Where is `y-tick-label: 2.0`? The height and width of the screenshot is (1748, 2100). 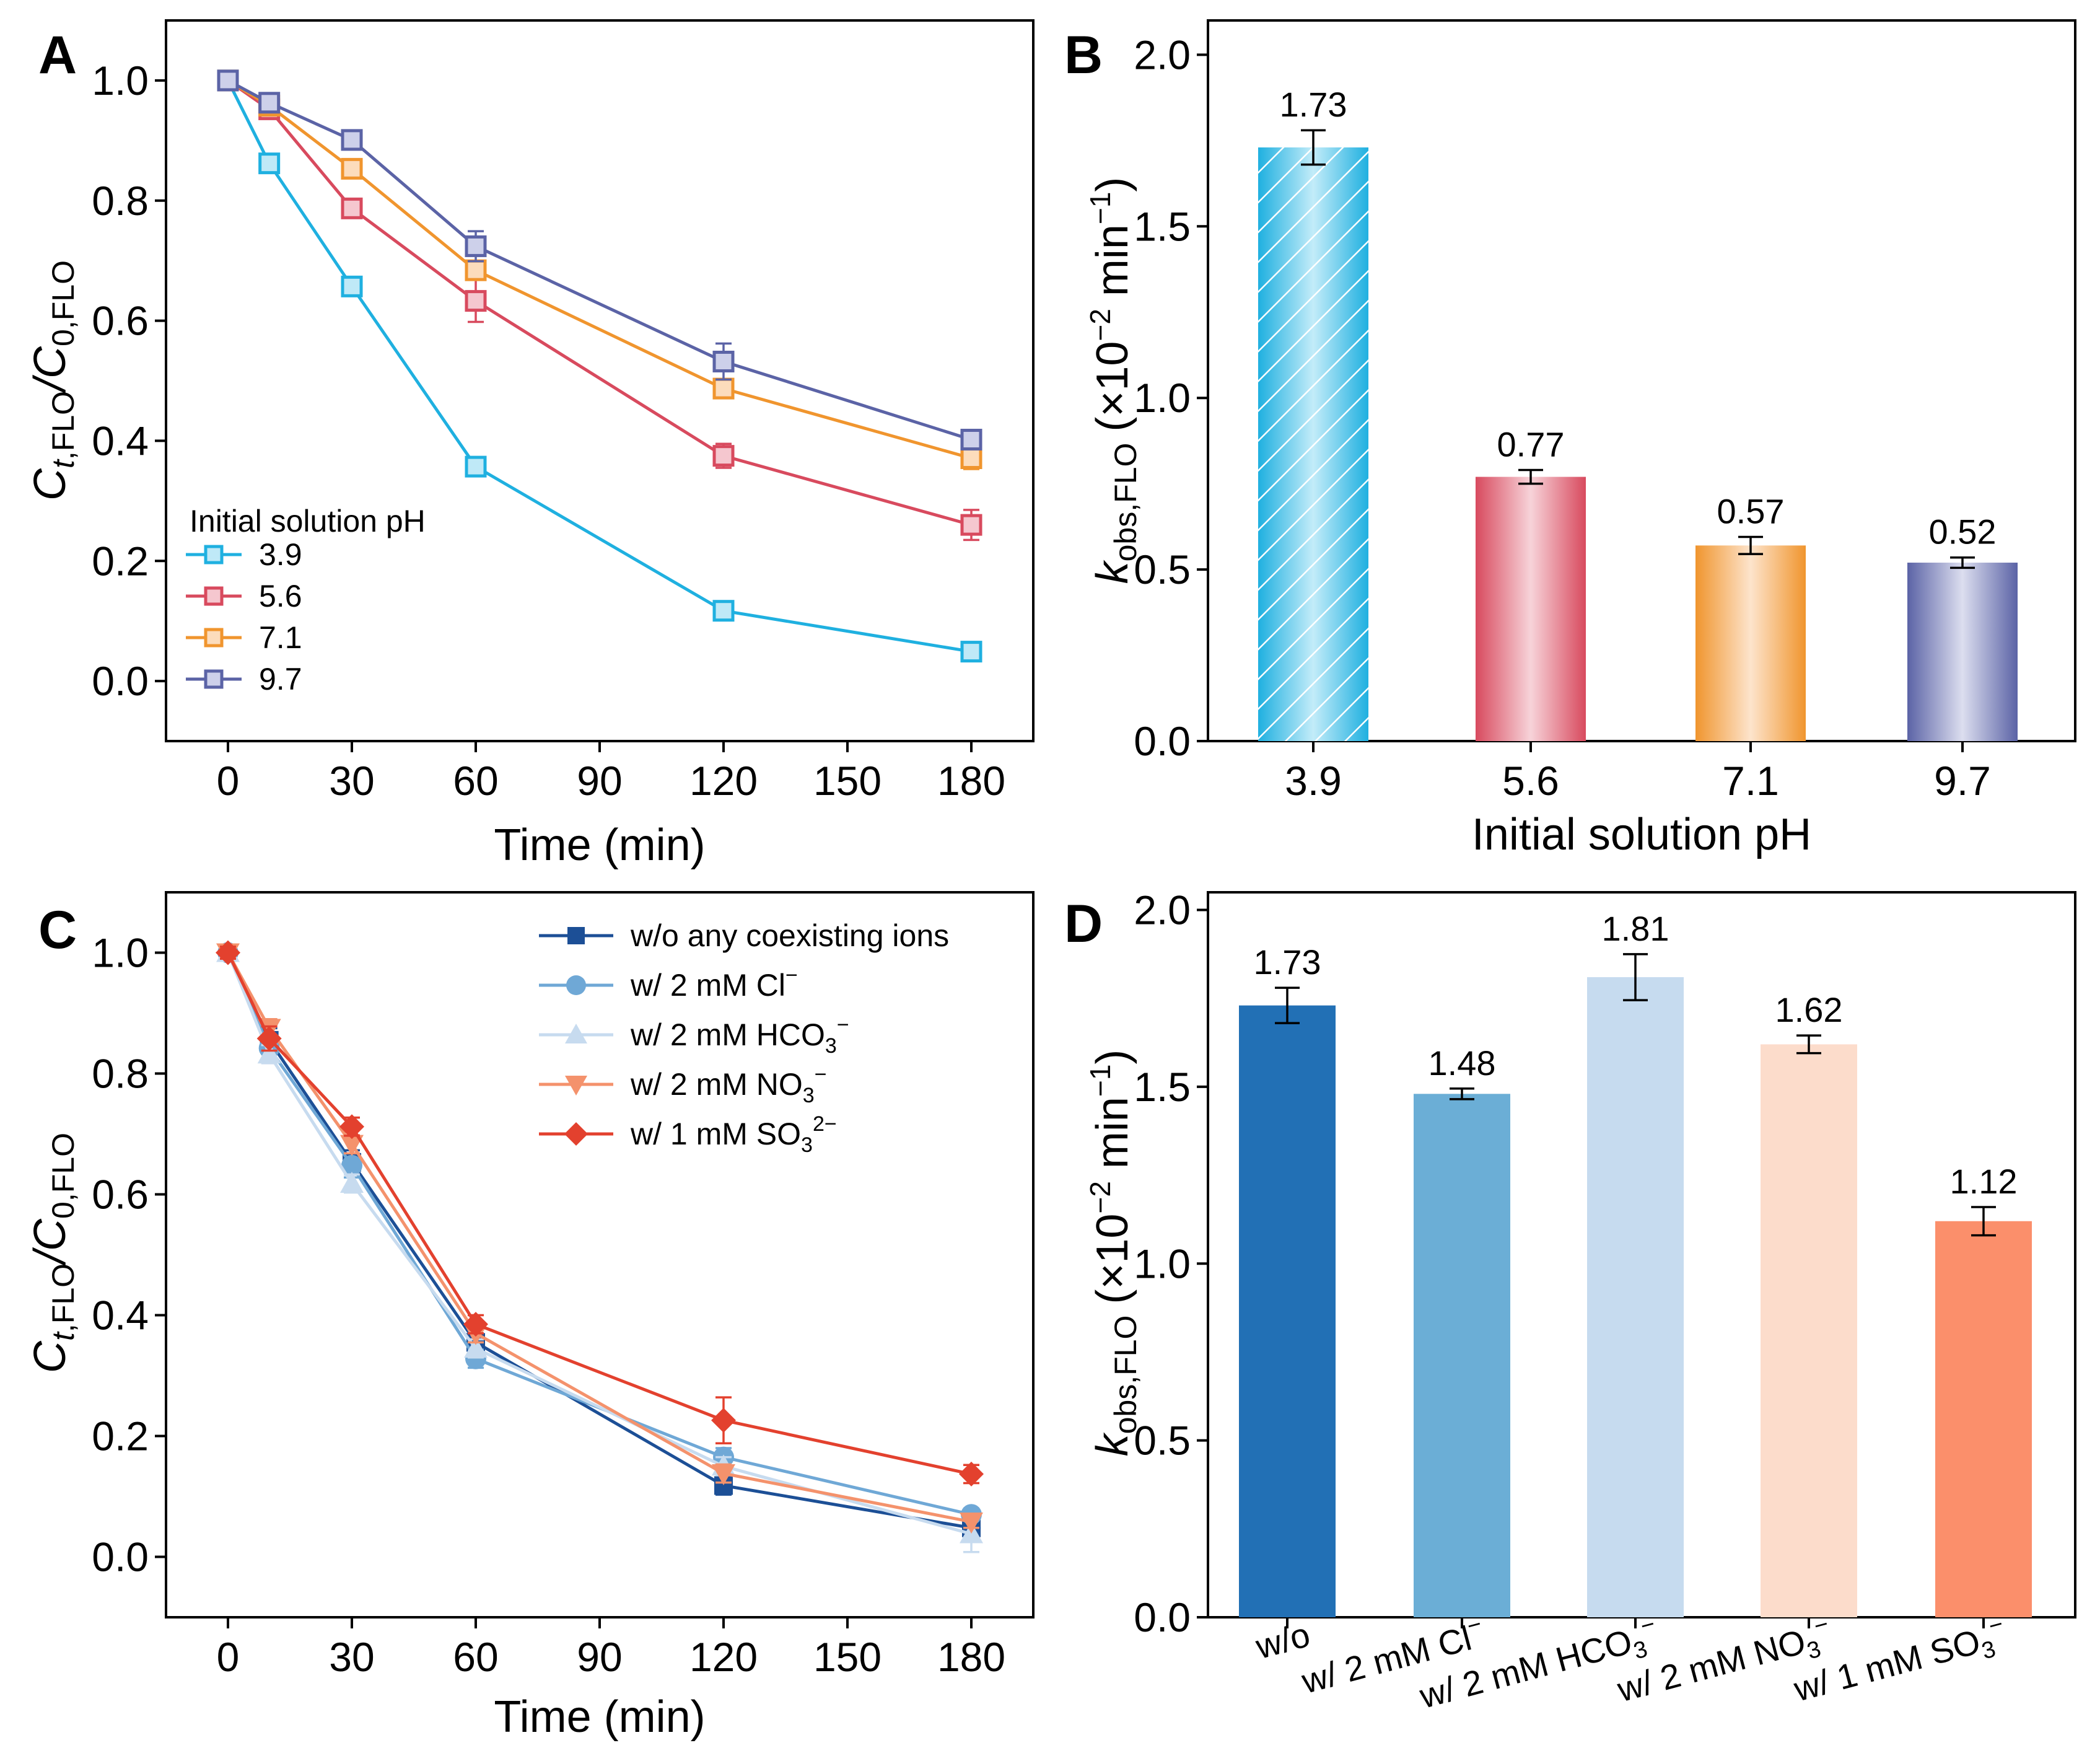 y-tick-label: 2.0 is located at coordinates (1162, 910).